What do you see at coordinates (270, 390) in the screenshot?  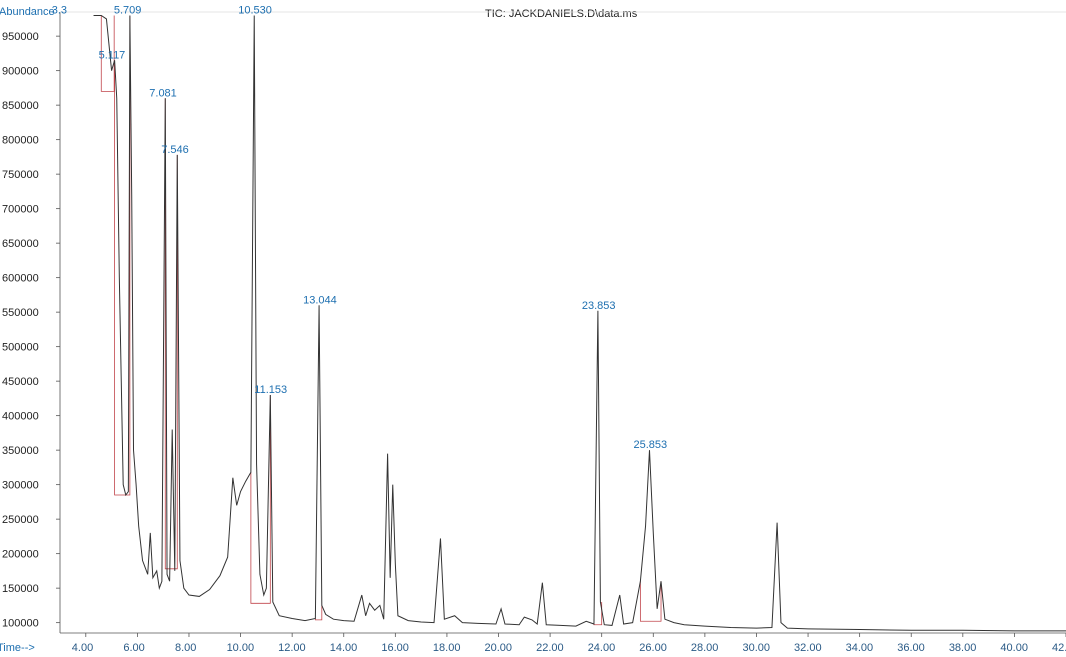 I see `peak-label: 11.153` at bounding box center [270, 390].